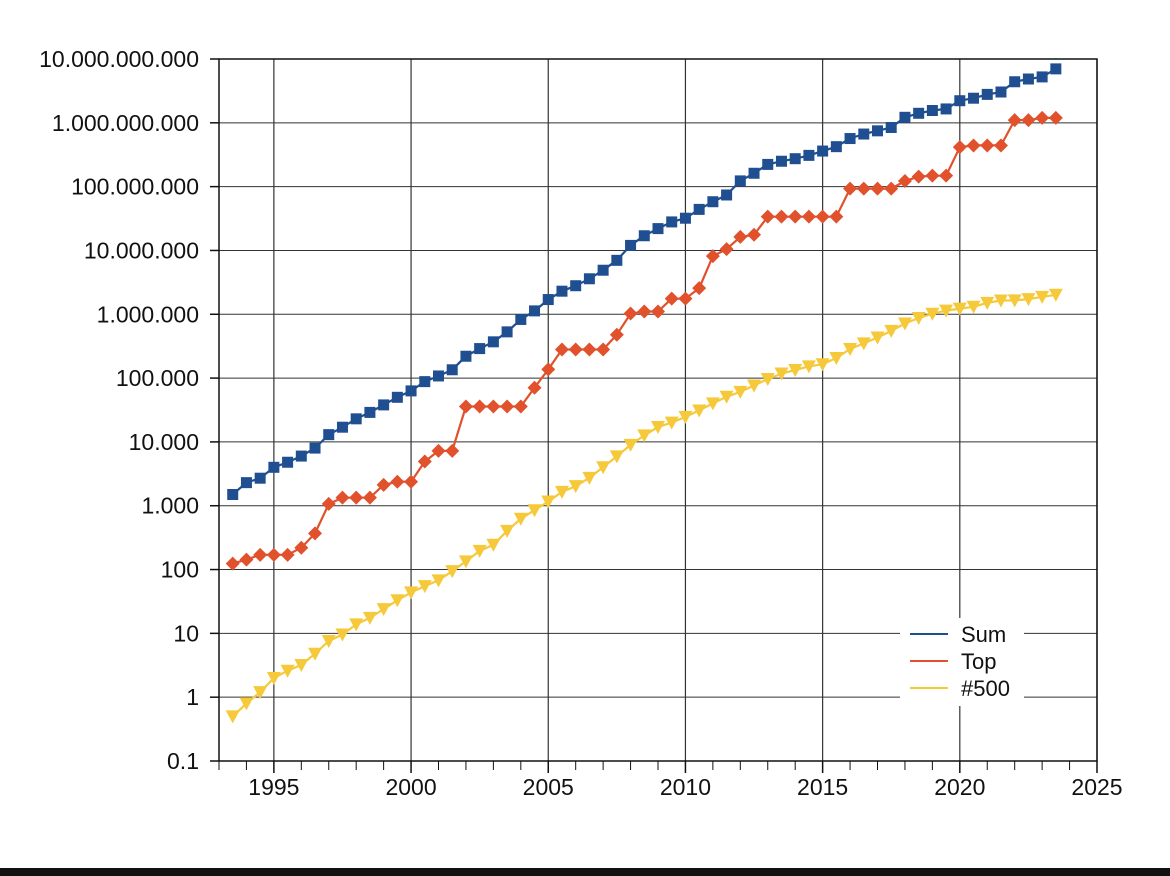 The height and width of the screenshot is (876, 1170). I want to click on legend-label-sum: Sum, so click(983, 634).